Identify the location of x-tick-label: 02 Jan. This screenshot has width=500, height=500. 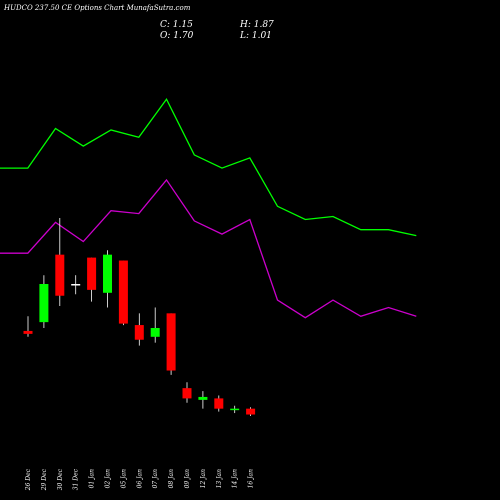
(108, 479).